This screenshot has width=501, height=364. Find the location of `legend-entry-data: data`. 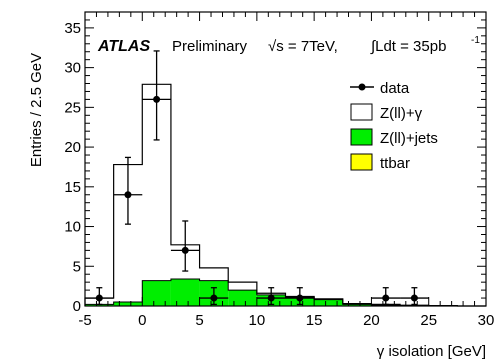

legend-entry-data: data is located at coordinates (380, 88).